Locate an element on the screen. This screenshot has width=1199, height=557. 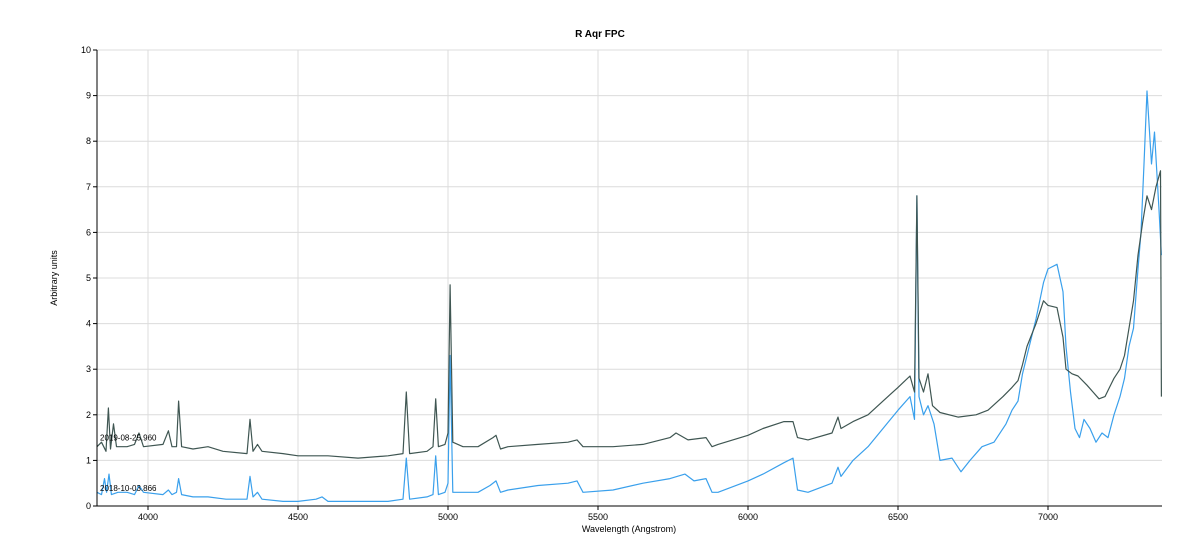
y-tick-label: 7 is located at coordinates (88, 187).